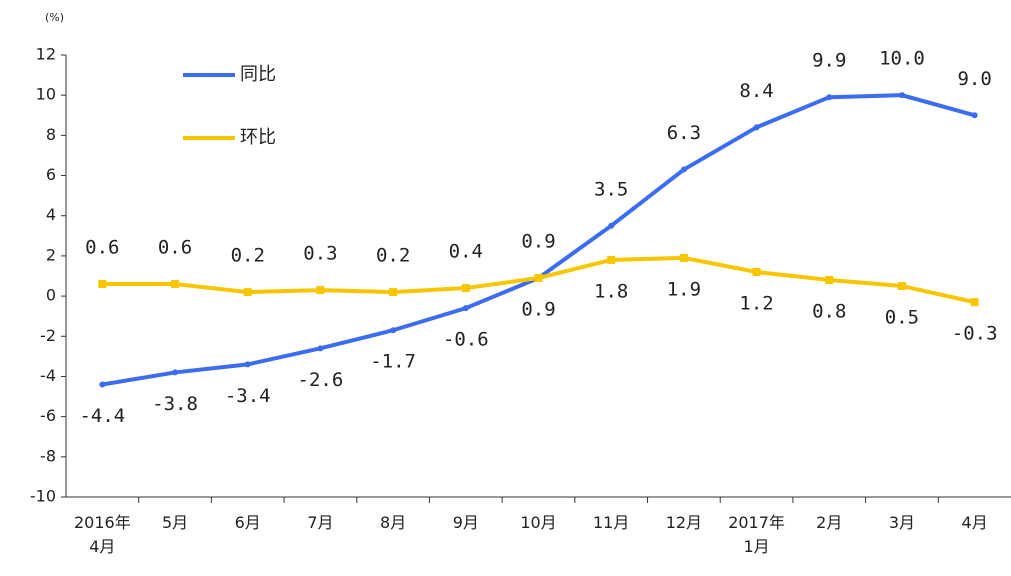 This screenshot has width=1011, height=576. I want to click on value-label: -1.7, so click(393, 362).